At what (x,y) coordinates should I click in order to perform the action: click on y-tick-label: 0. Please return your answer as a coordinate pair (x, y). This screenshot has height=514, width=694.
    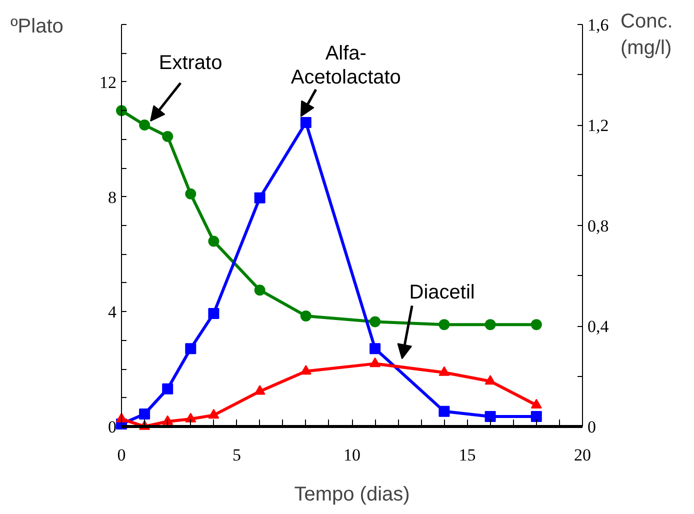
    Looking at the image, I should click on (112, 427).